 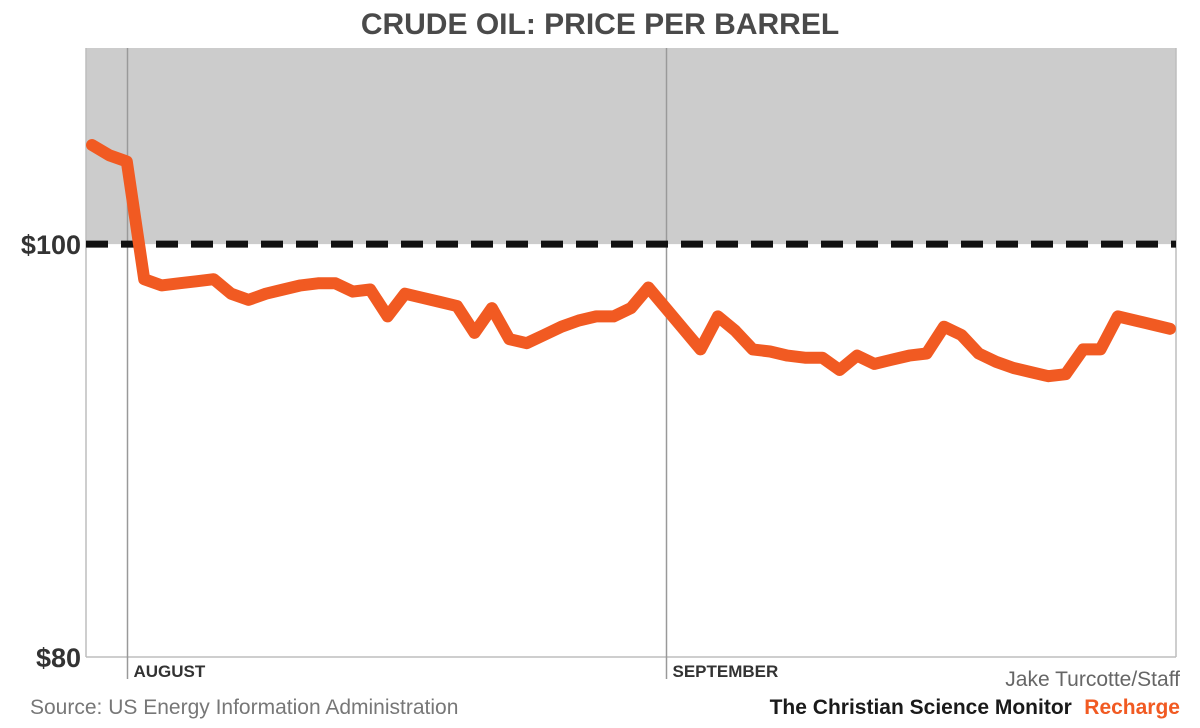 I want to click on y-tick-label: $80, so click(x=58, y=658).